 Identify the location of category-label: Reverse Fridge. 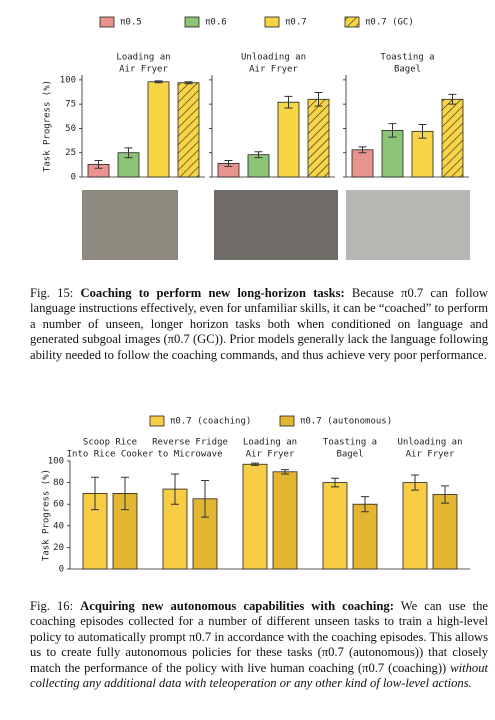
(190, 443).